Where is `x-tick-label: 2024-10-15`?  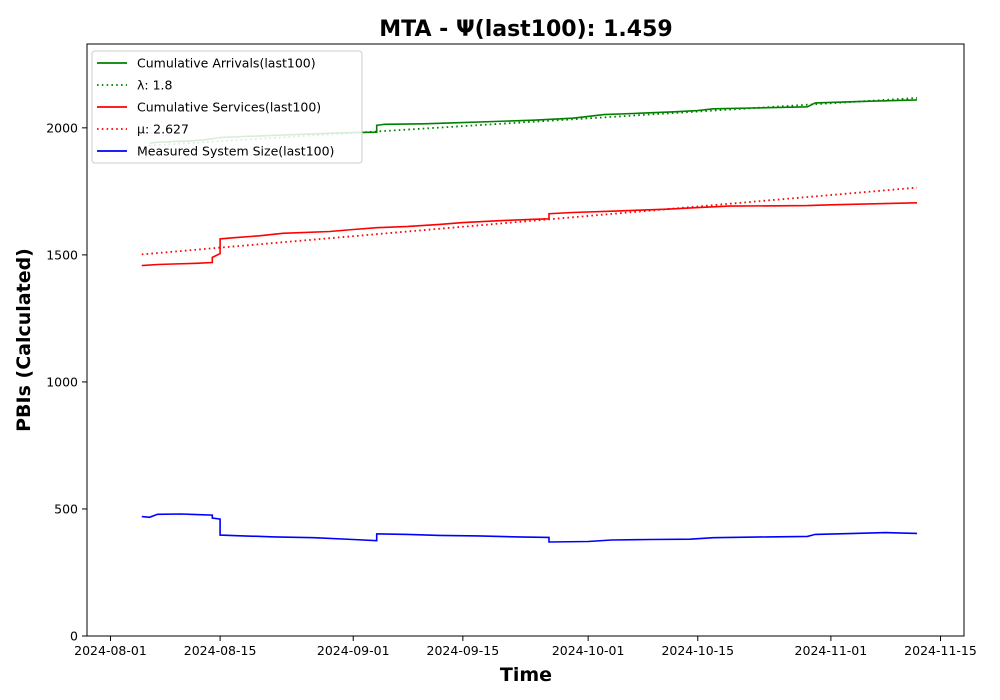
x-tick-label: 2024-10-15 is located at coordinates (697, 650).